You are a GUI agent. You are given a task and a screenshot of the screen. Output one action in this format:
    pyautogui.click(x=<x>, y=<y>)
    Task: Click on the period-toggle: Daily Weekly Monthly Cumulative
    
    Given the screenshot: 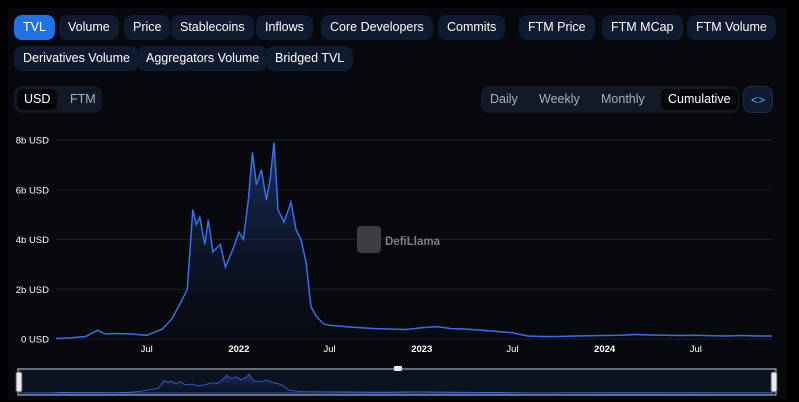 What is the action you would take?
    pyautogui.click(x=610, y=99)
    